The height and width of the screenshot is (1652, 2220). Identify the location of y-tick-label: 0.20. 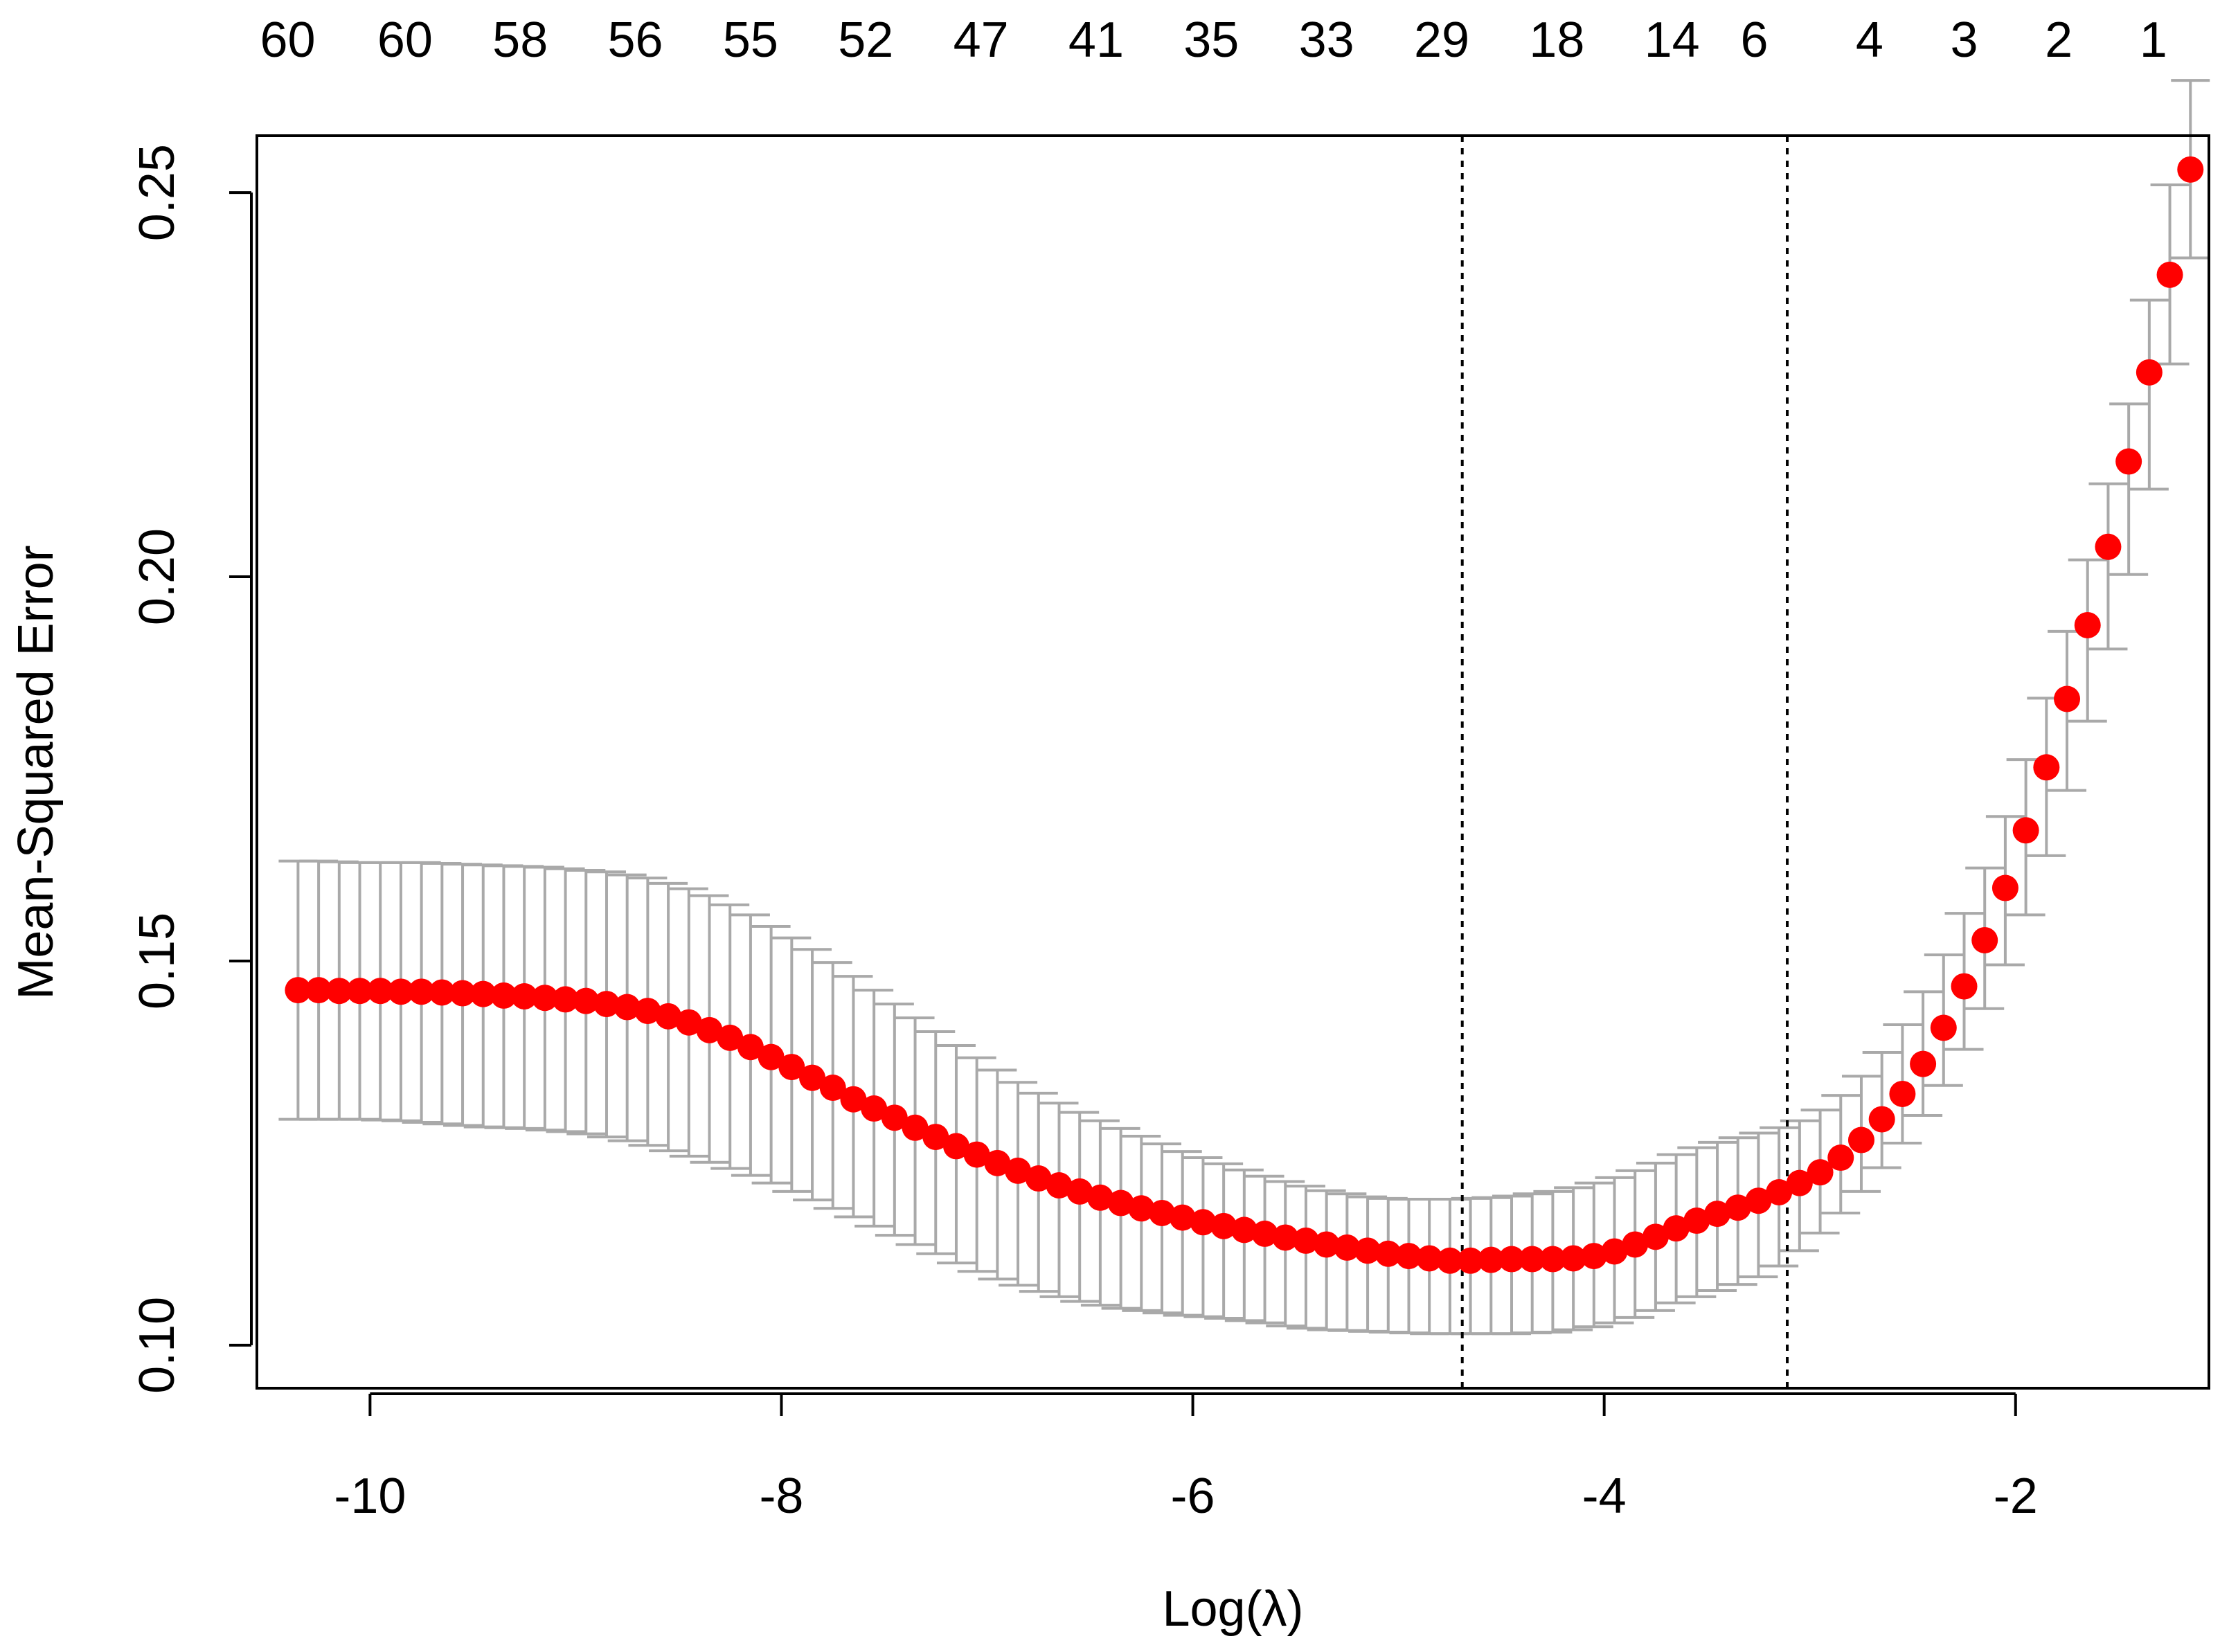
(157, 577).